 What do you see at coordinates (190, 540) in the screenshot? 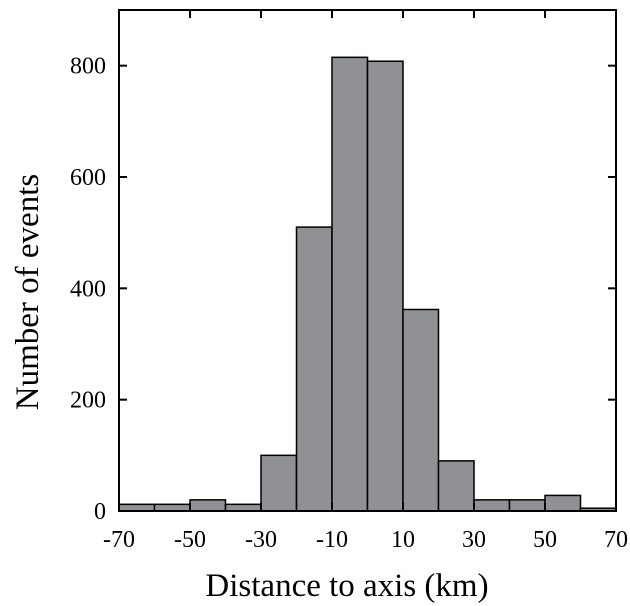
I see `x-tick-label: -50` at bounding box center [190, 540].